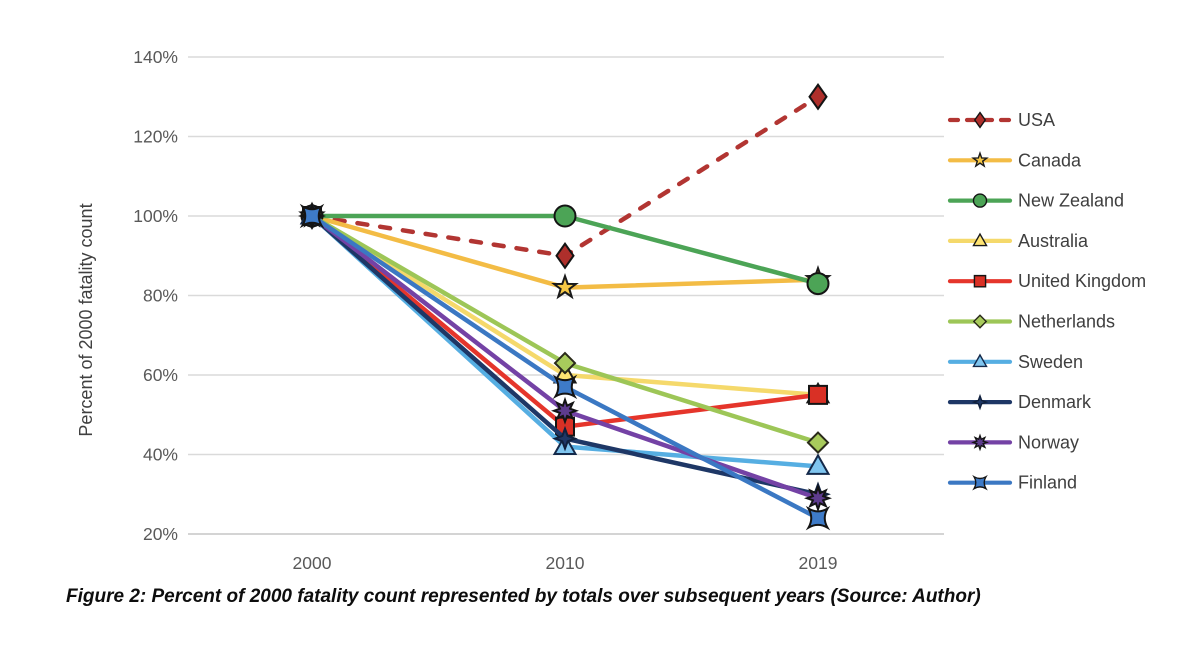 The height and width of the screenshot is (657, 1200). What do you see at coordinates (1050, 362) in the screenshot?
I see `legend-label-sweden: Sweden` at bounding box center [1050, 362].